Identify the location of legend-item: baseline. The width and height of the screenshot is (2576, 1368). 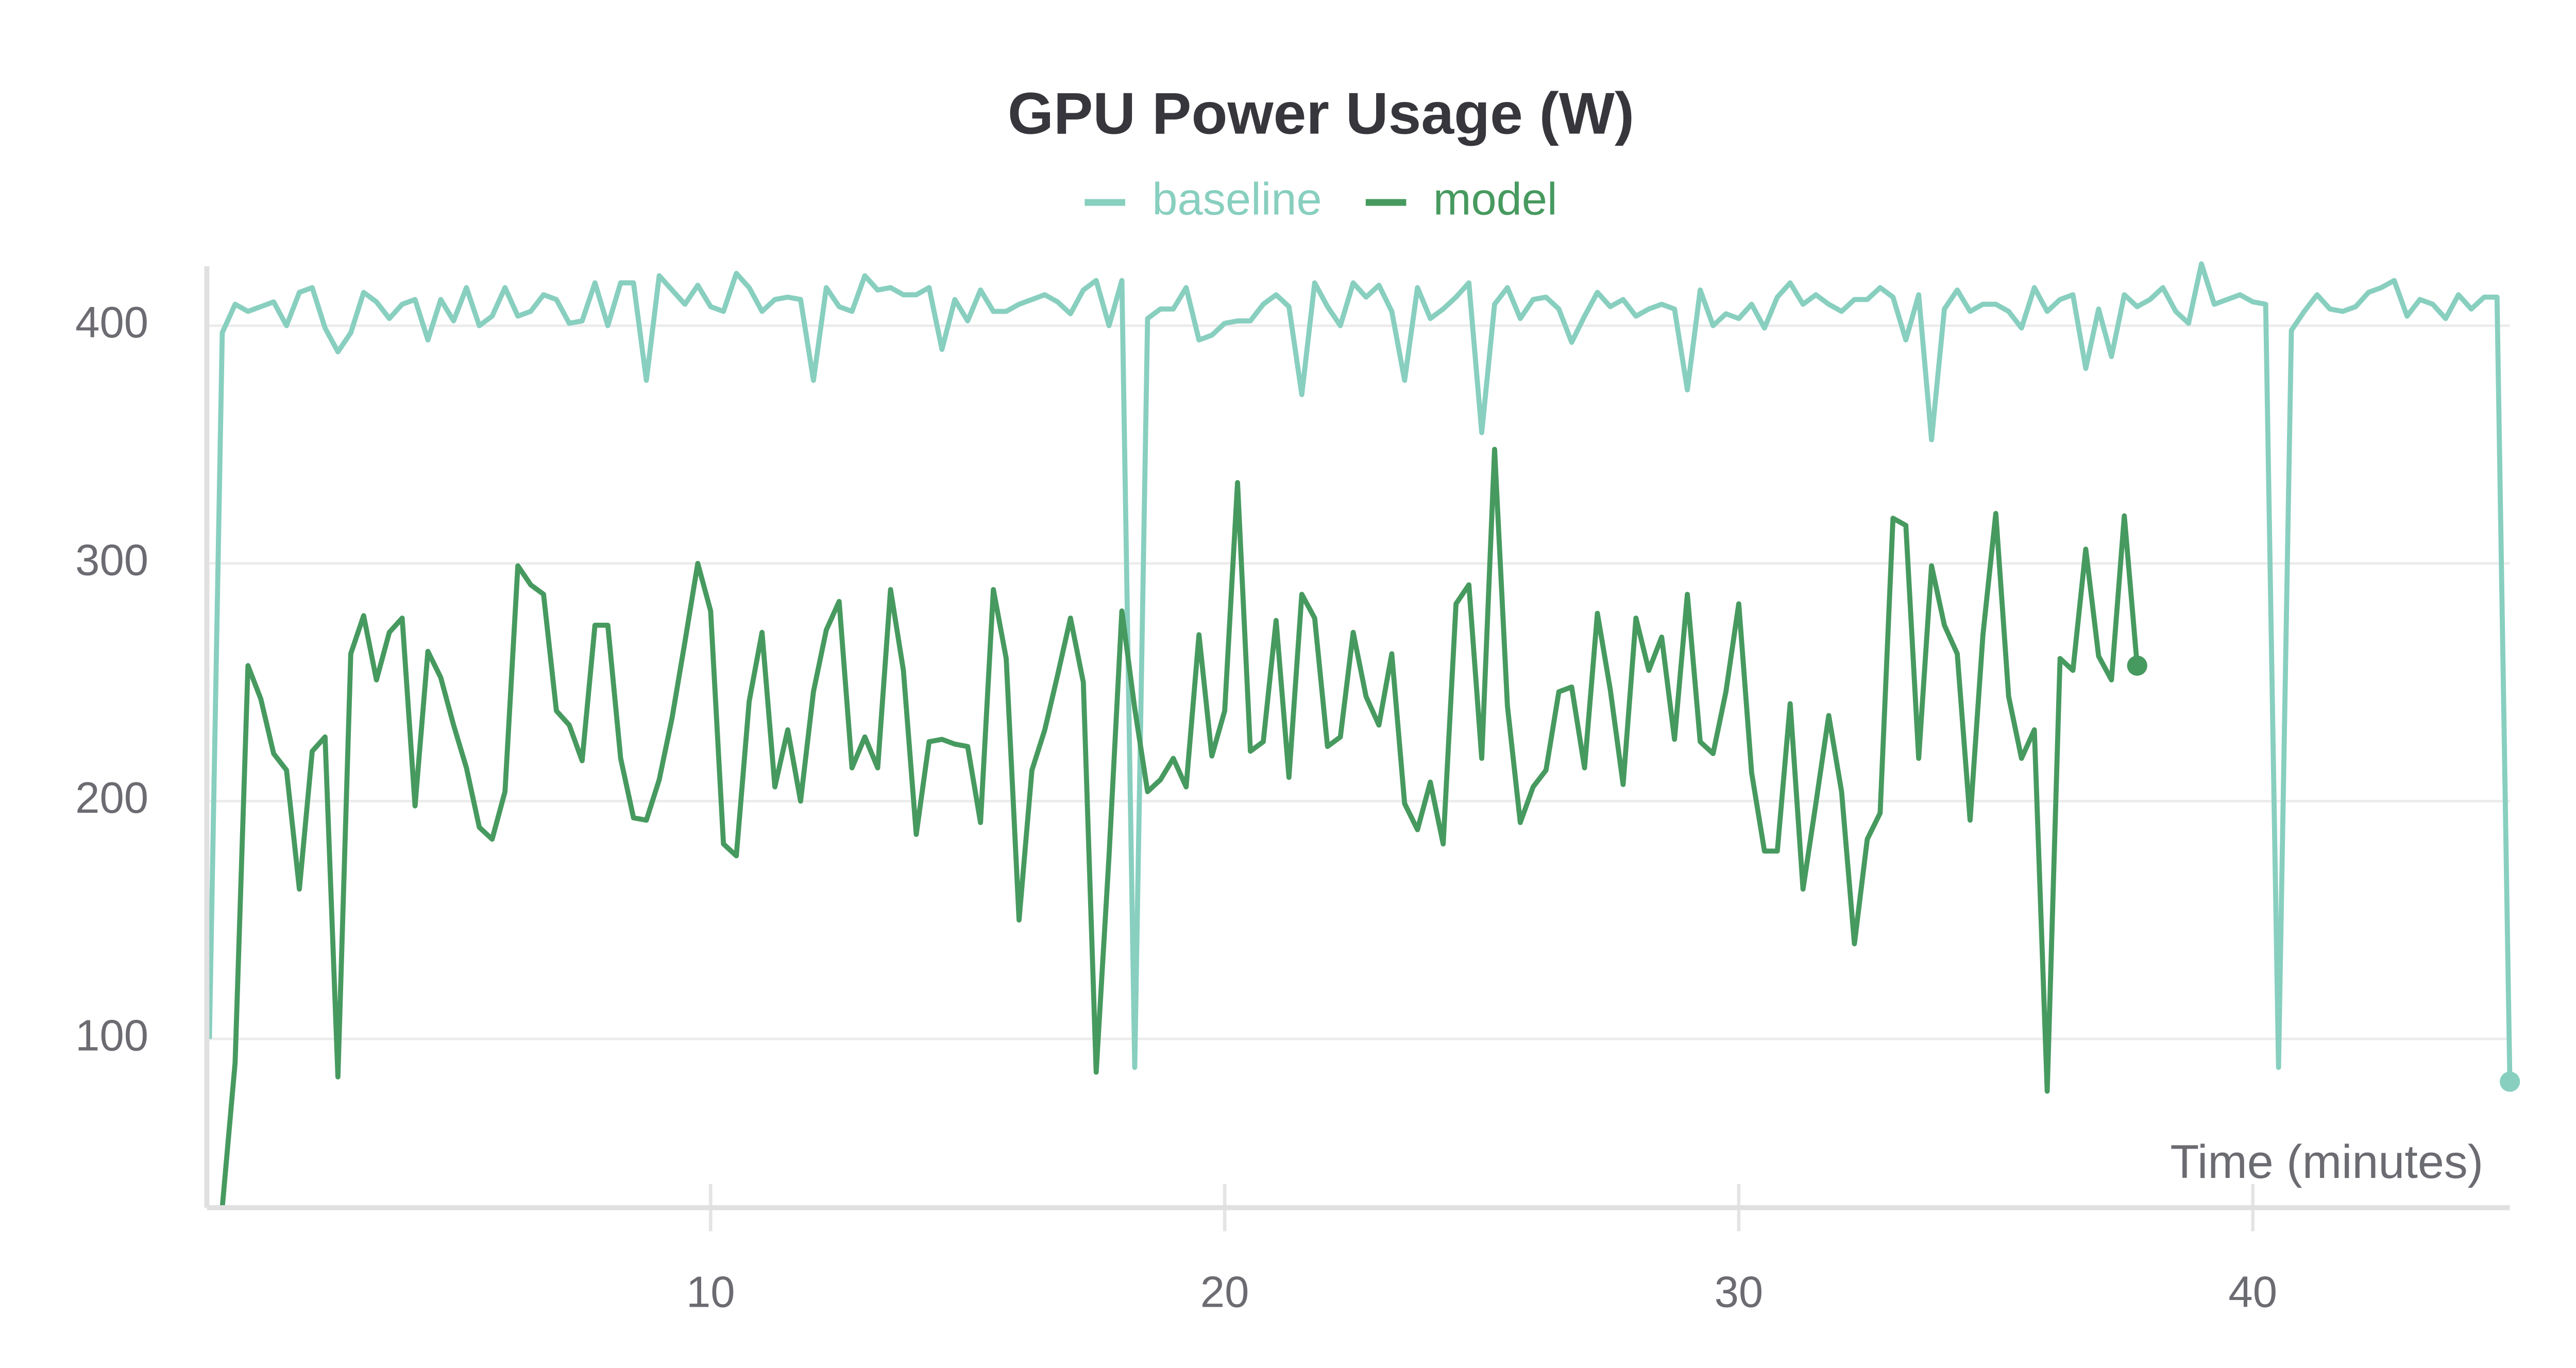
(1203, 198).